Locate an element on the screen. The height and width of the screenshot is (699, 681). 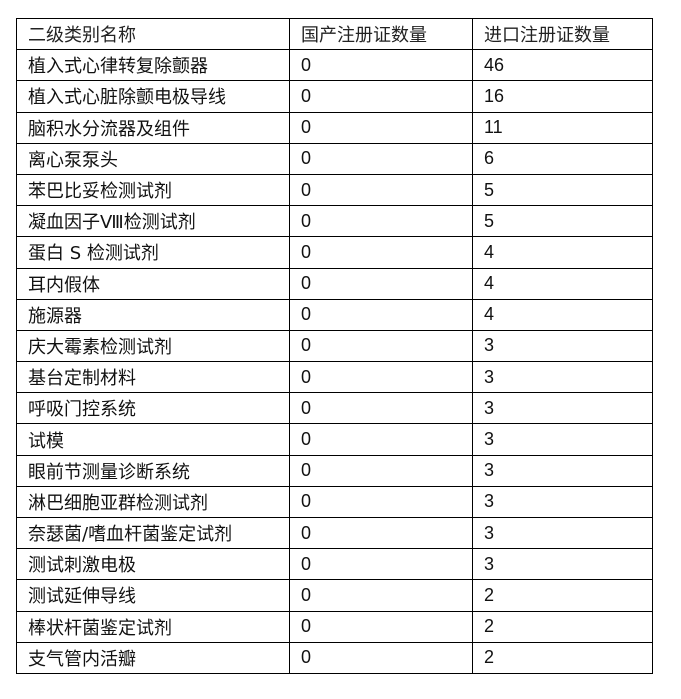
table-row: 离心泵泵头 0 6 is located at coordinates (334, 158).